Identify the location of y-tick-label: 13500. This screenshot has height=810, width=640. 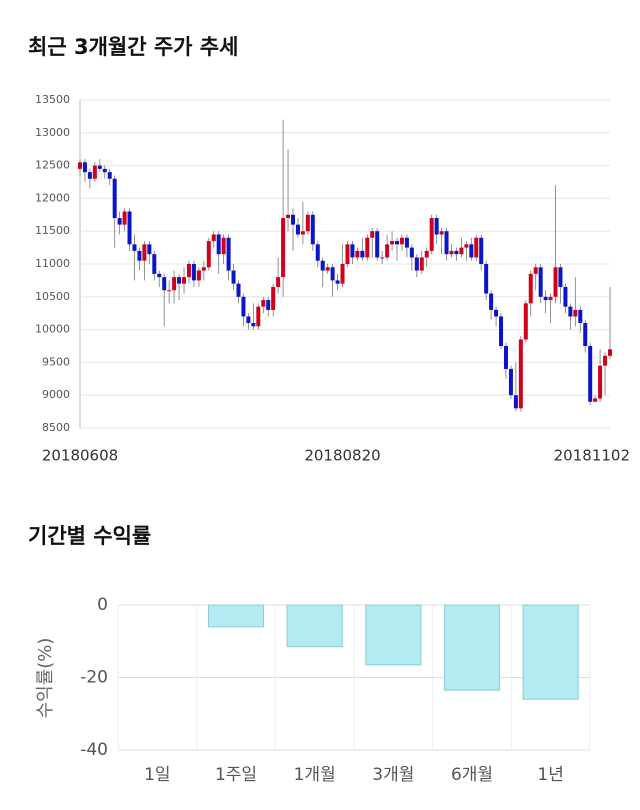
(52, 99).